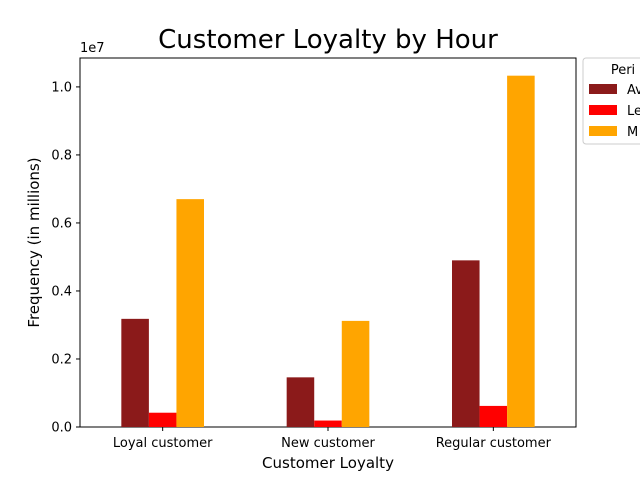  What do you see at coordinates (92, 48) in the screenshot?
I see `y-offset-label: 1e7` at bounding box center [92, 48].